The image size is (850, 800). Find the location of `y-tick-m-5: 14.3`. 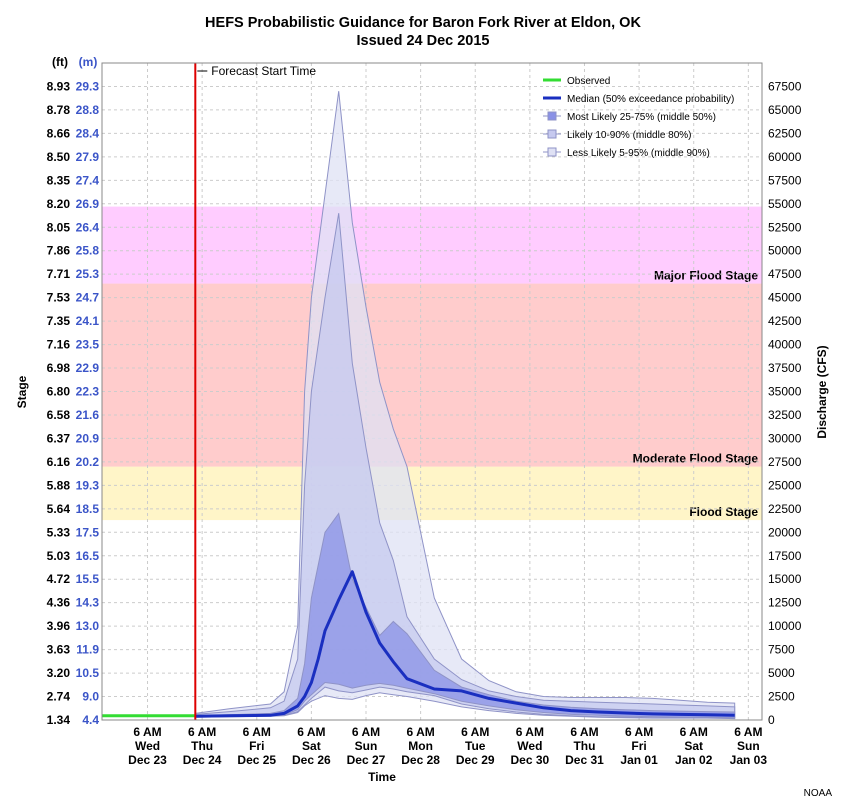

y-tick-m-5: 14.3 is located at coordinates (88, 603).